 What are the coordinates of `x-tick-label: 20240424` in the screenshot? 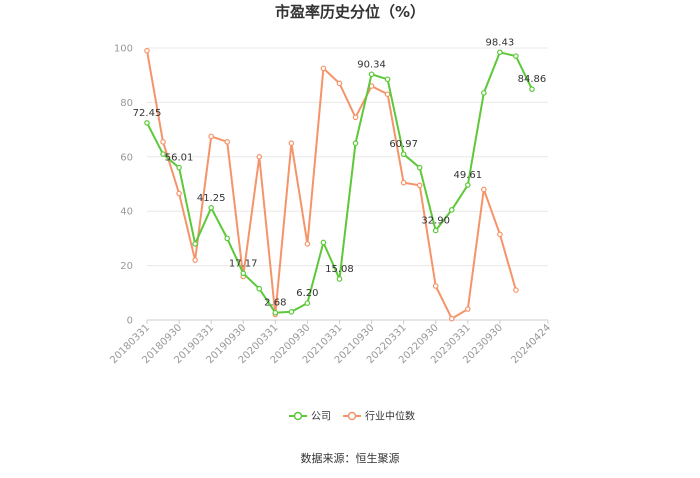 It's located at (531, 344).